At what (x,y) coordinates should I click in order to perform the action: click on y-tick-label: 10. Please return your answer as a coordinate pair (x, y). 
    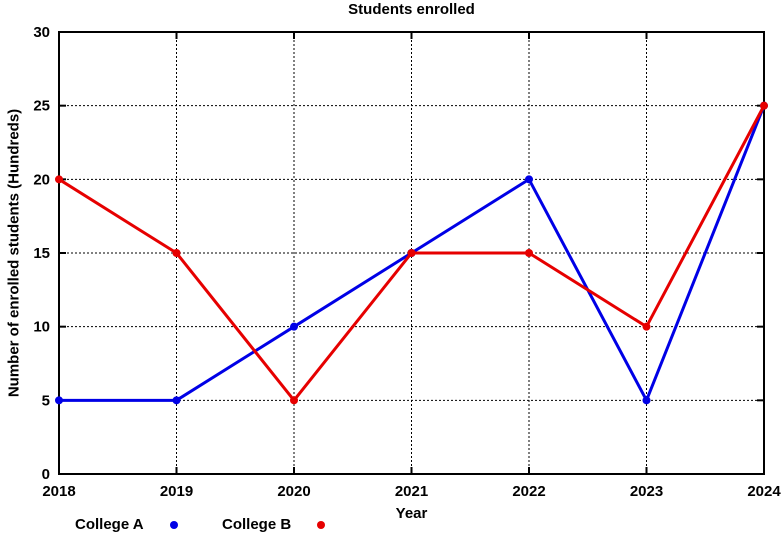
    Looking at the image, I should click on (41, 327).